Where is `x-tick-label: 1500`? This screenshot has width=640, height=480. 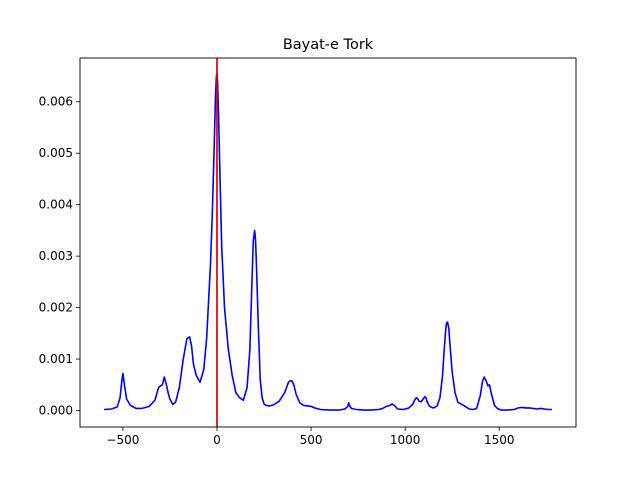
x-tick-label: 1500 is located at coordinates (499, 440).